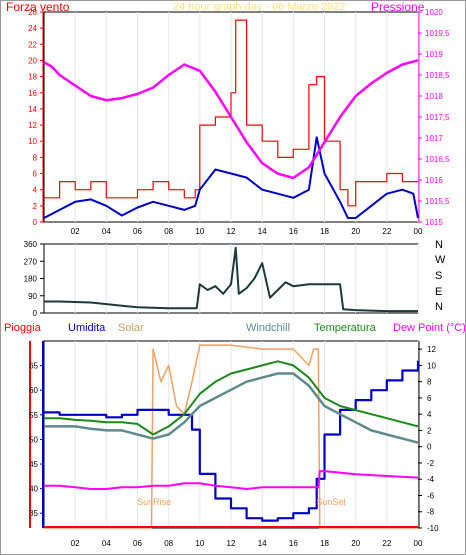 The height and width of the screenshot is (555, 466). Describe the element at coordinates (429, 398) in the screenshot. I see `temp-y-tick-label: 6` at that location.